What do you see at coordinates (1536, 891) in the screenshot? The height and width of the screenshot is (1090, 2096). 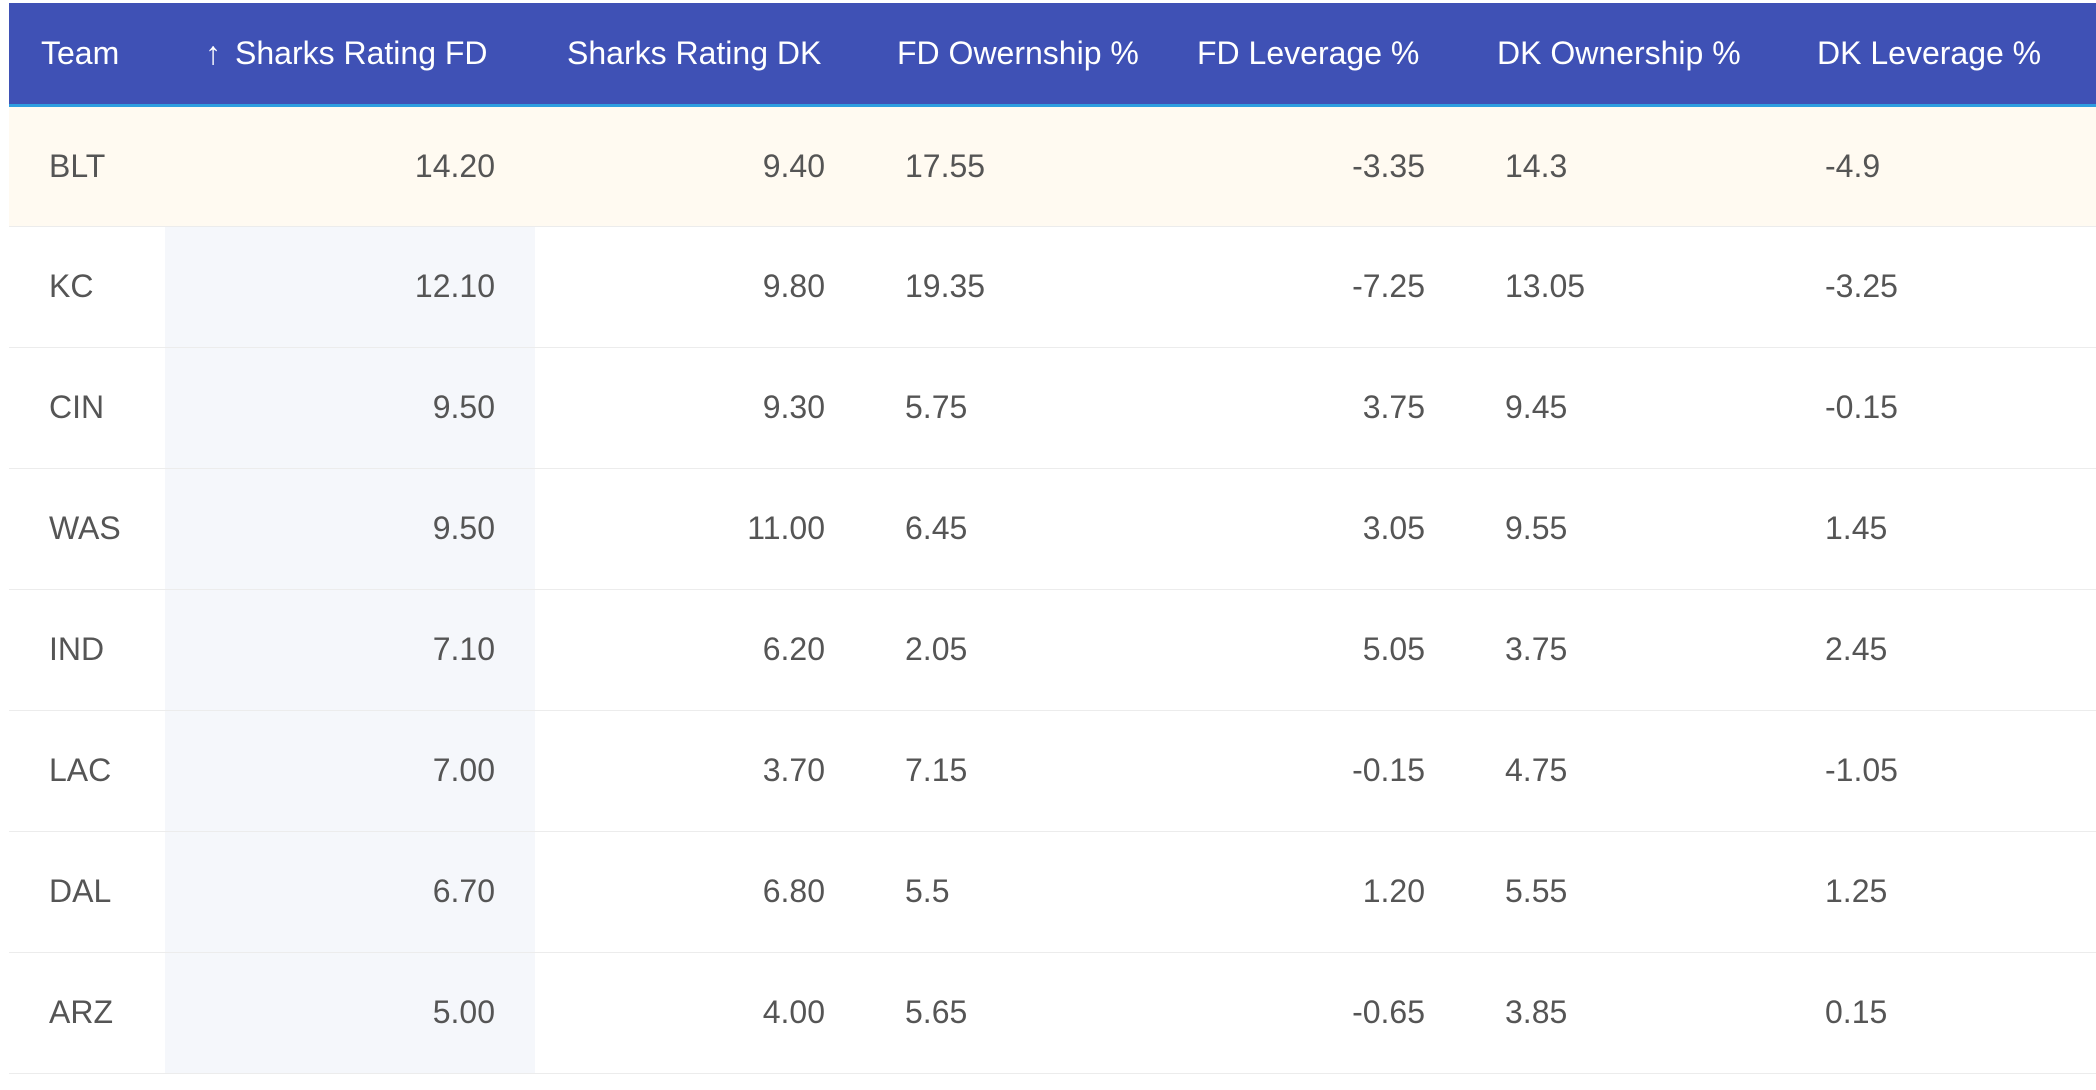 I see `dk-ownership-cell: 5.55` at bounding box center [1536, 891].